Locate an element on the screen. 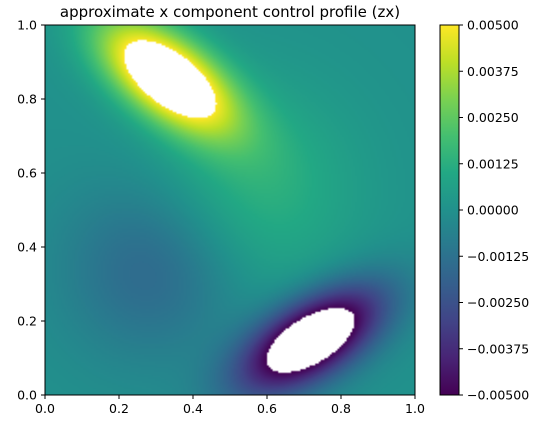 This screenshot has width=542, height=427. colorbar-tick-label: −0.00125 is located at coordinates (498, 256).